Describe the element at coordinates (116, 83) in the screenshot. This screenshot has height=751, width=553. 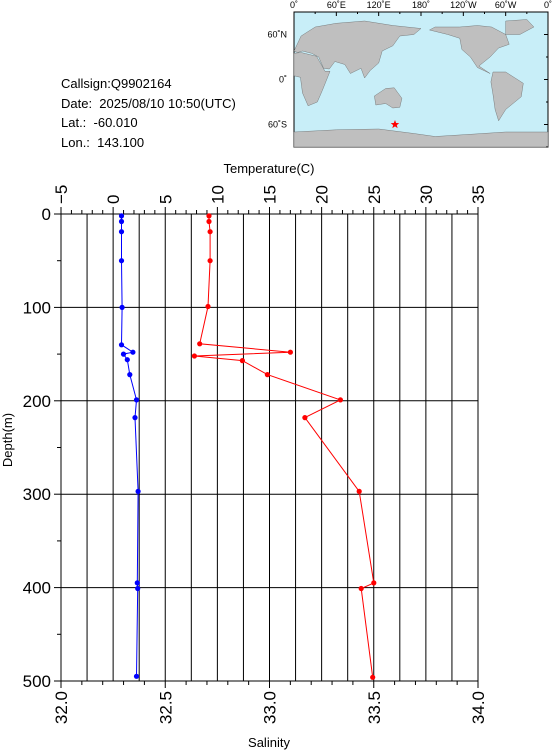
I see `callsign-text: Callsign:Q9902164` at that location.